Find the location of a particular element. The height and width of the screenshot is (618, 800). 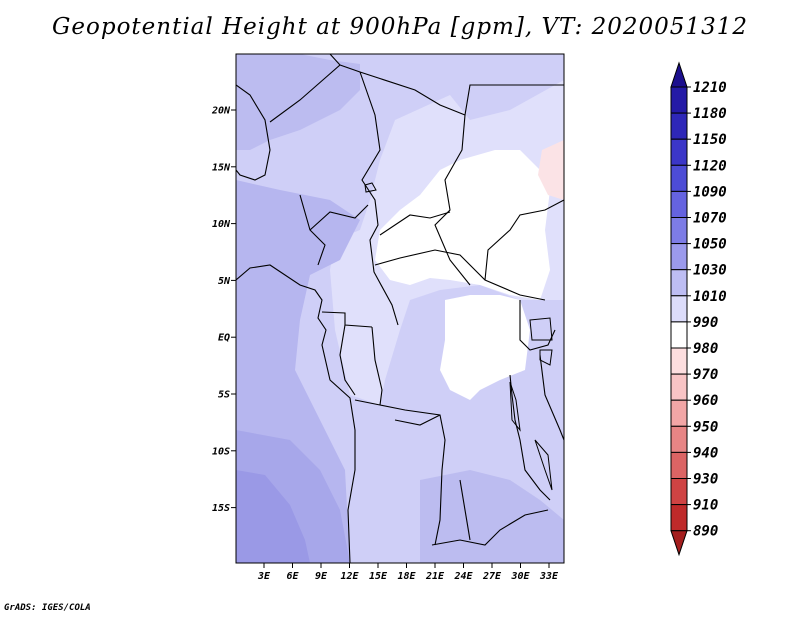

border-north is located at coordinates (335, 60).